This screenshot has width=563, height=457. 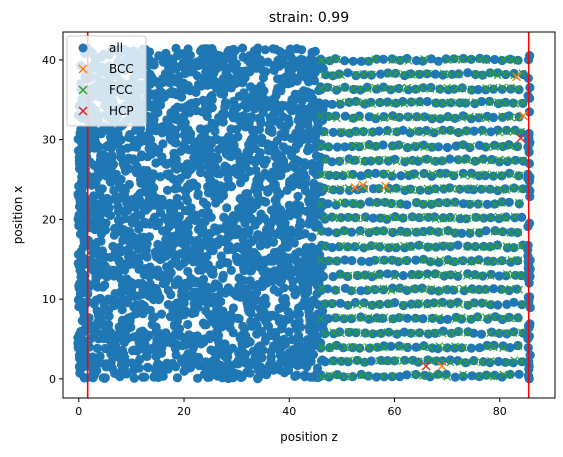 I want to click on x-tick-label: 80, so click(x=500, y=411).